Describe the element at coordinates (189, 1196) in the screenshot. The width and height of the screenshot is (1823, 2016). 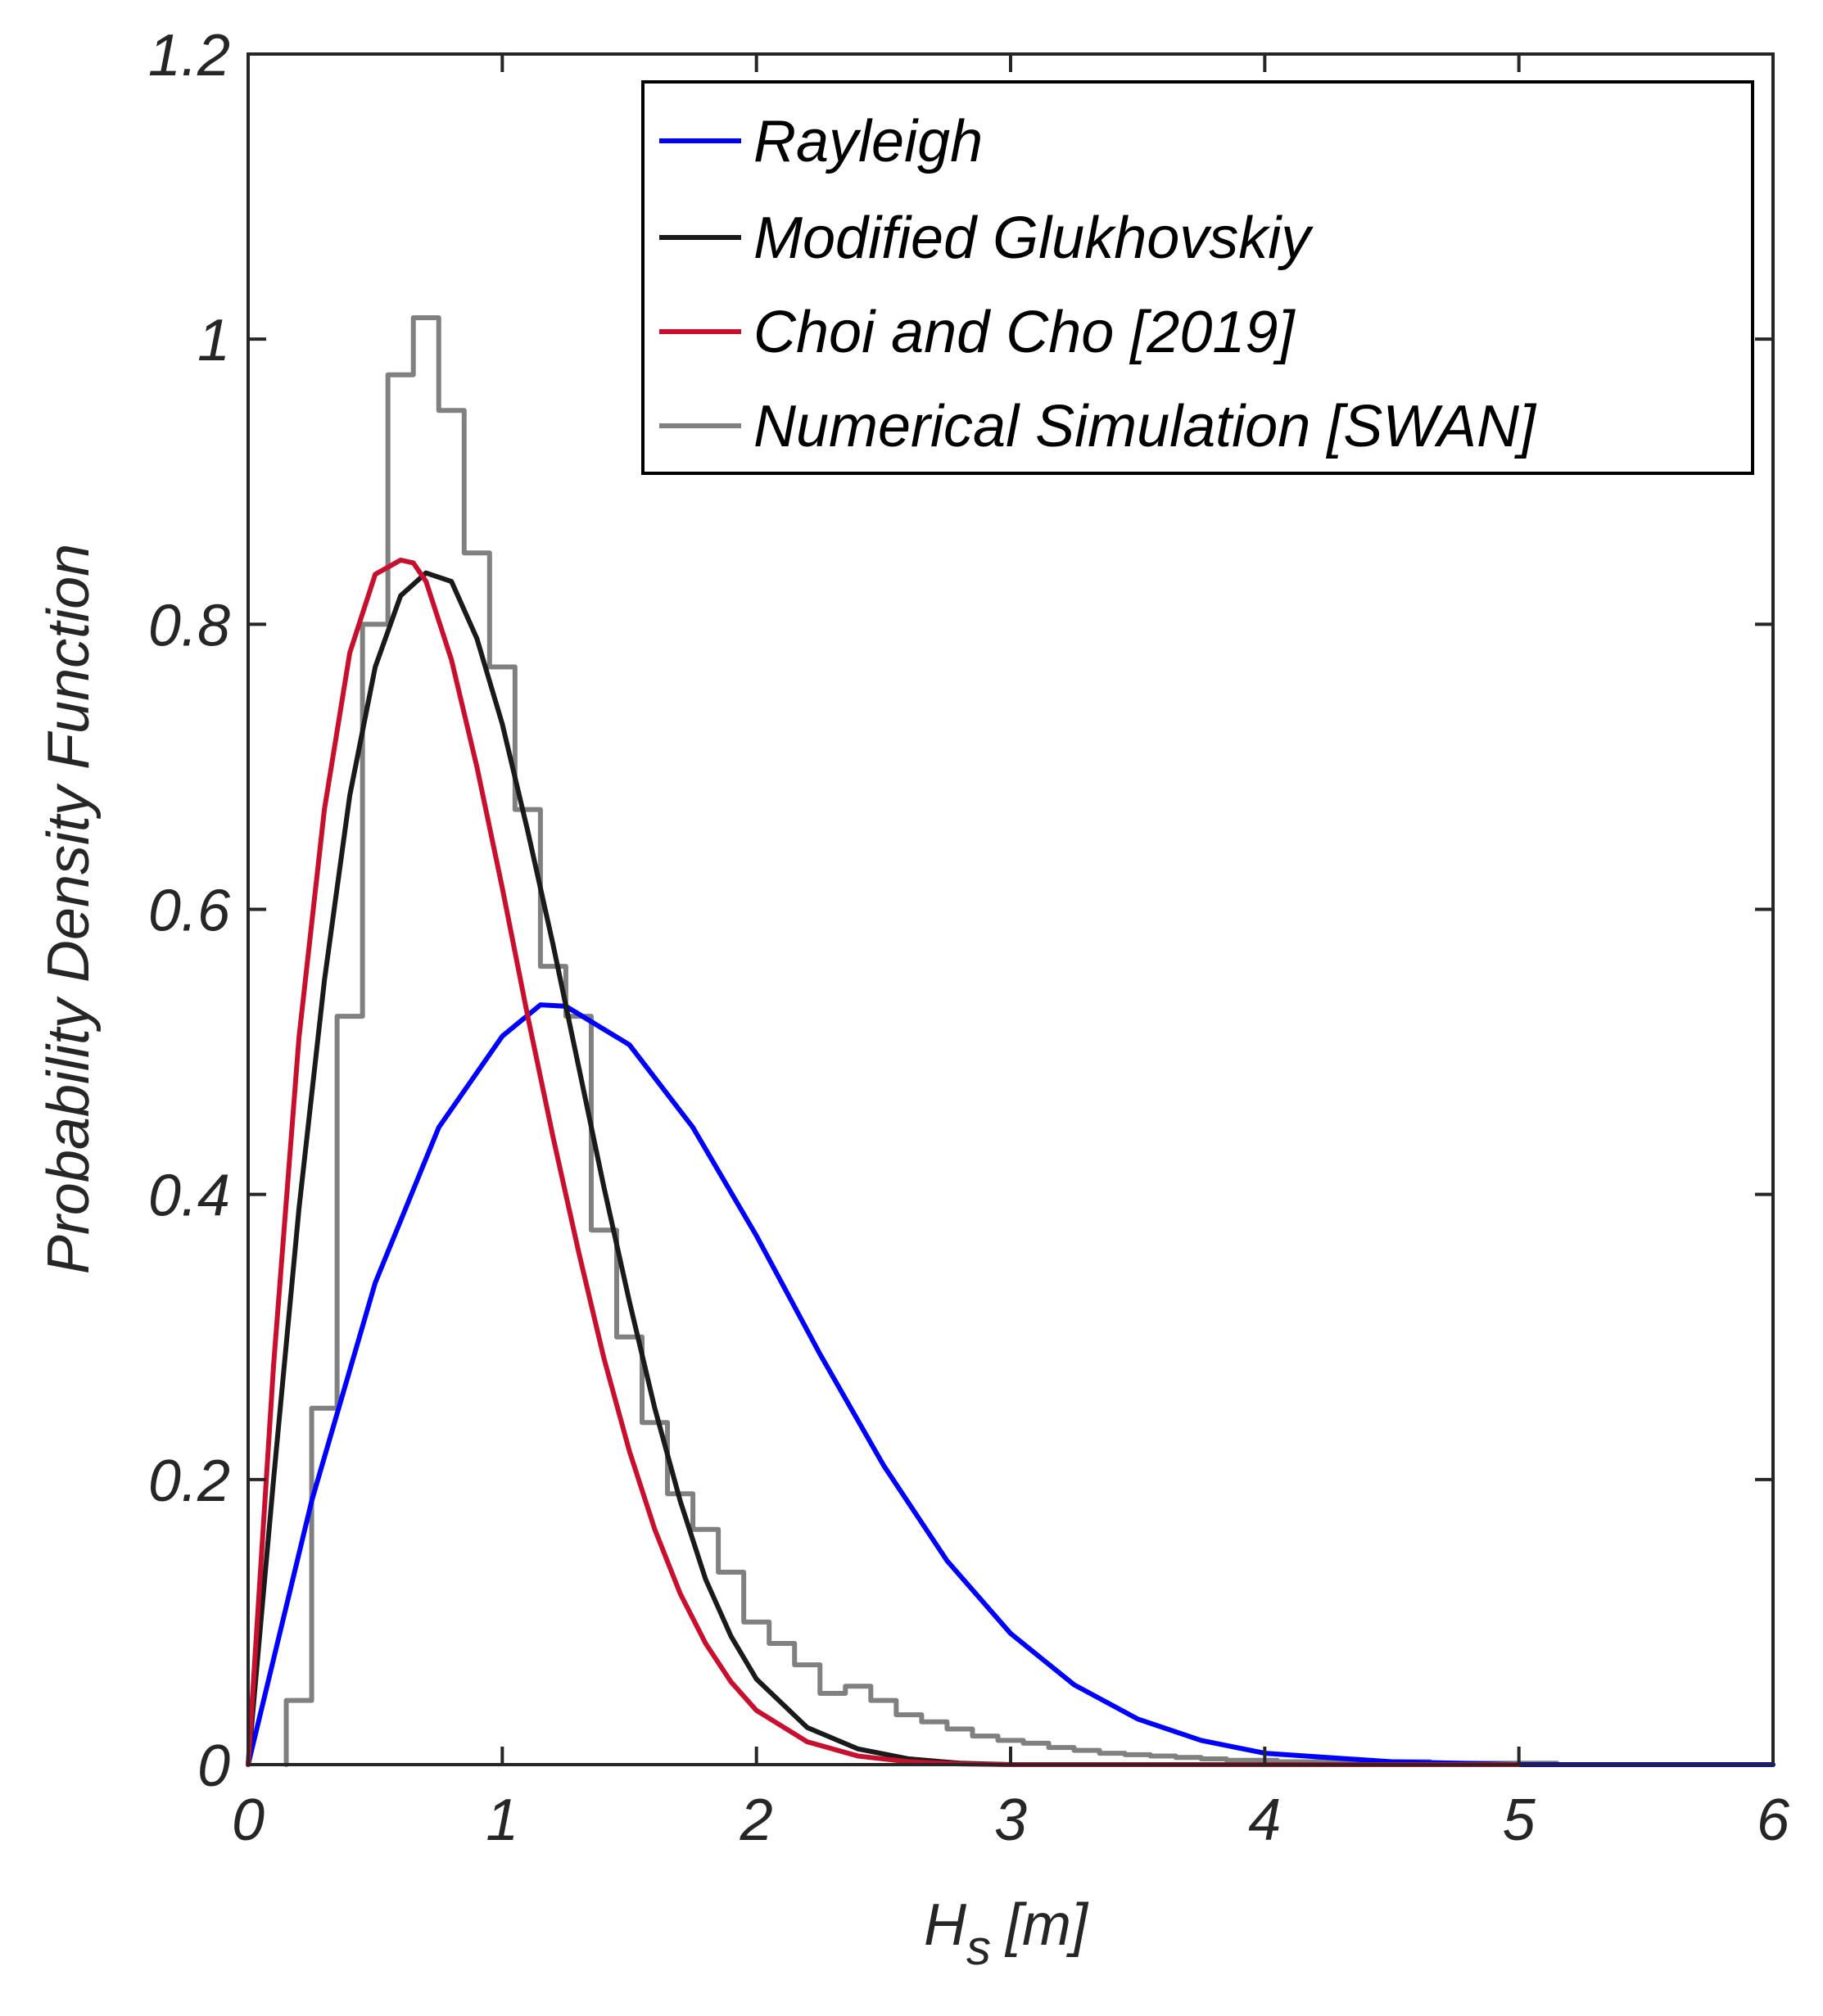
I see `y-tick-label: 0.4` at that location.